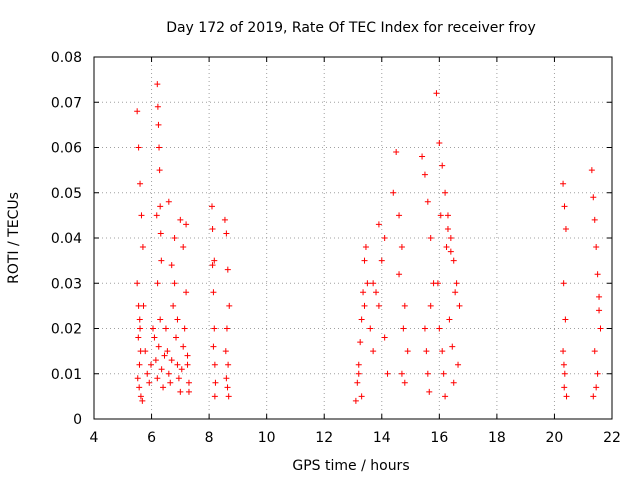  Describe the element at coordinates (66, 330) in the screenshot. I see `y-tick-label: 0.02` at that location.